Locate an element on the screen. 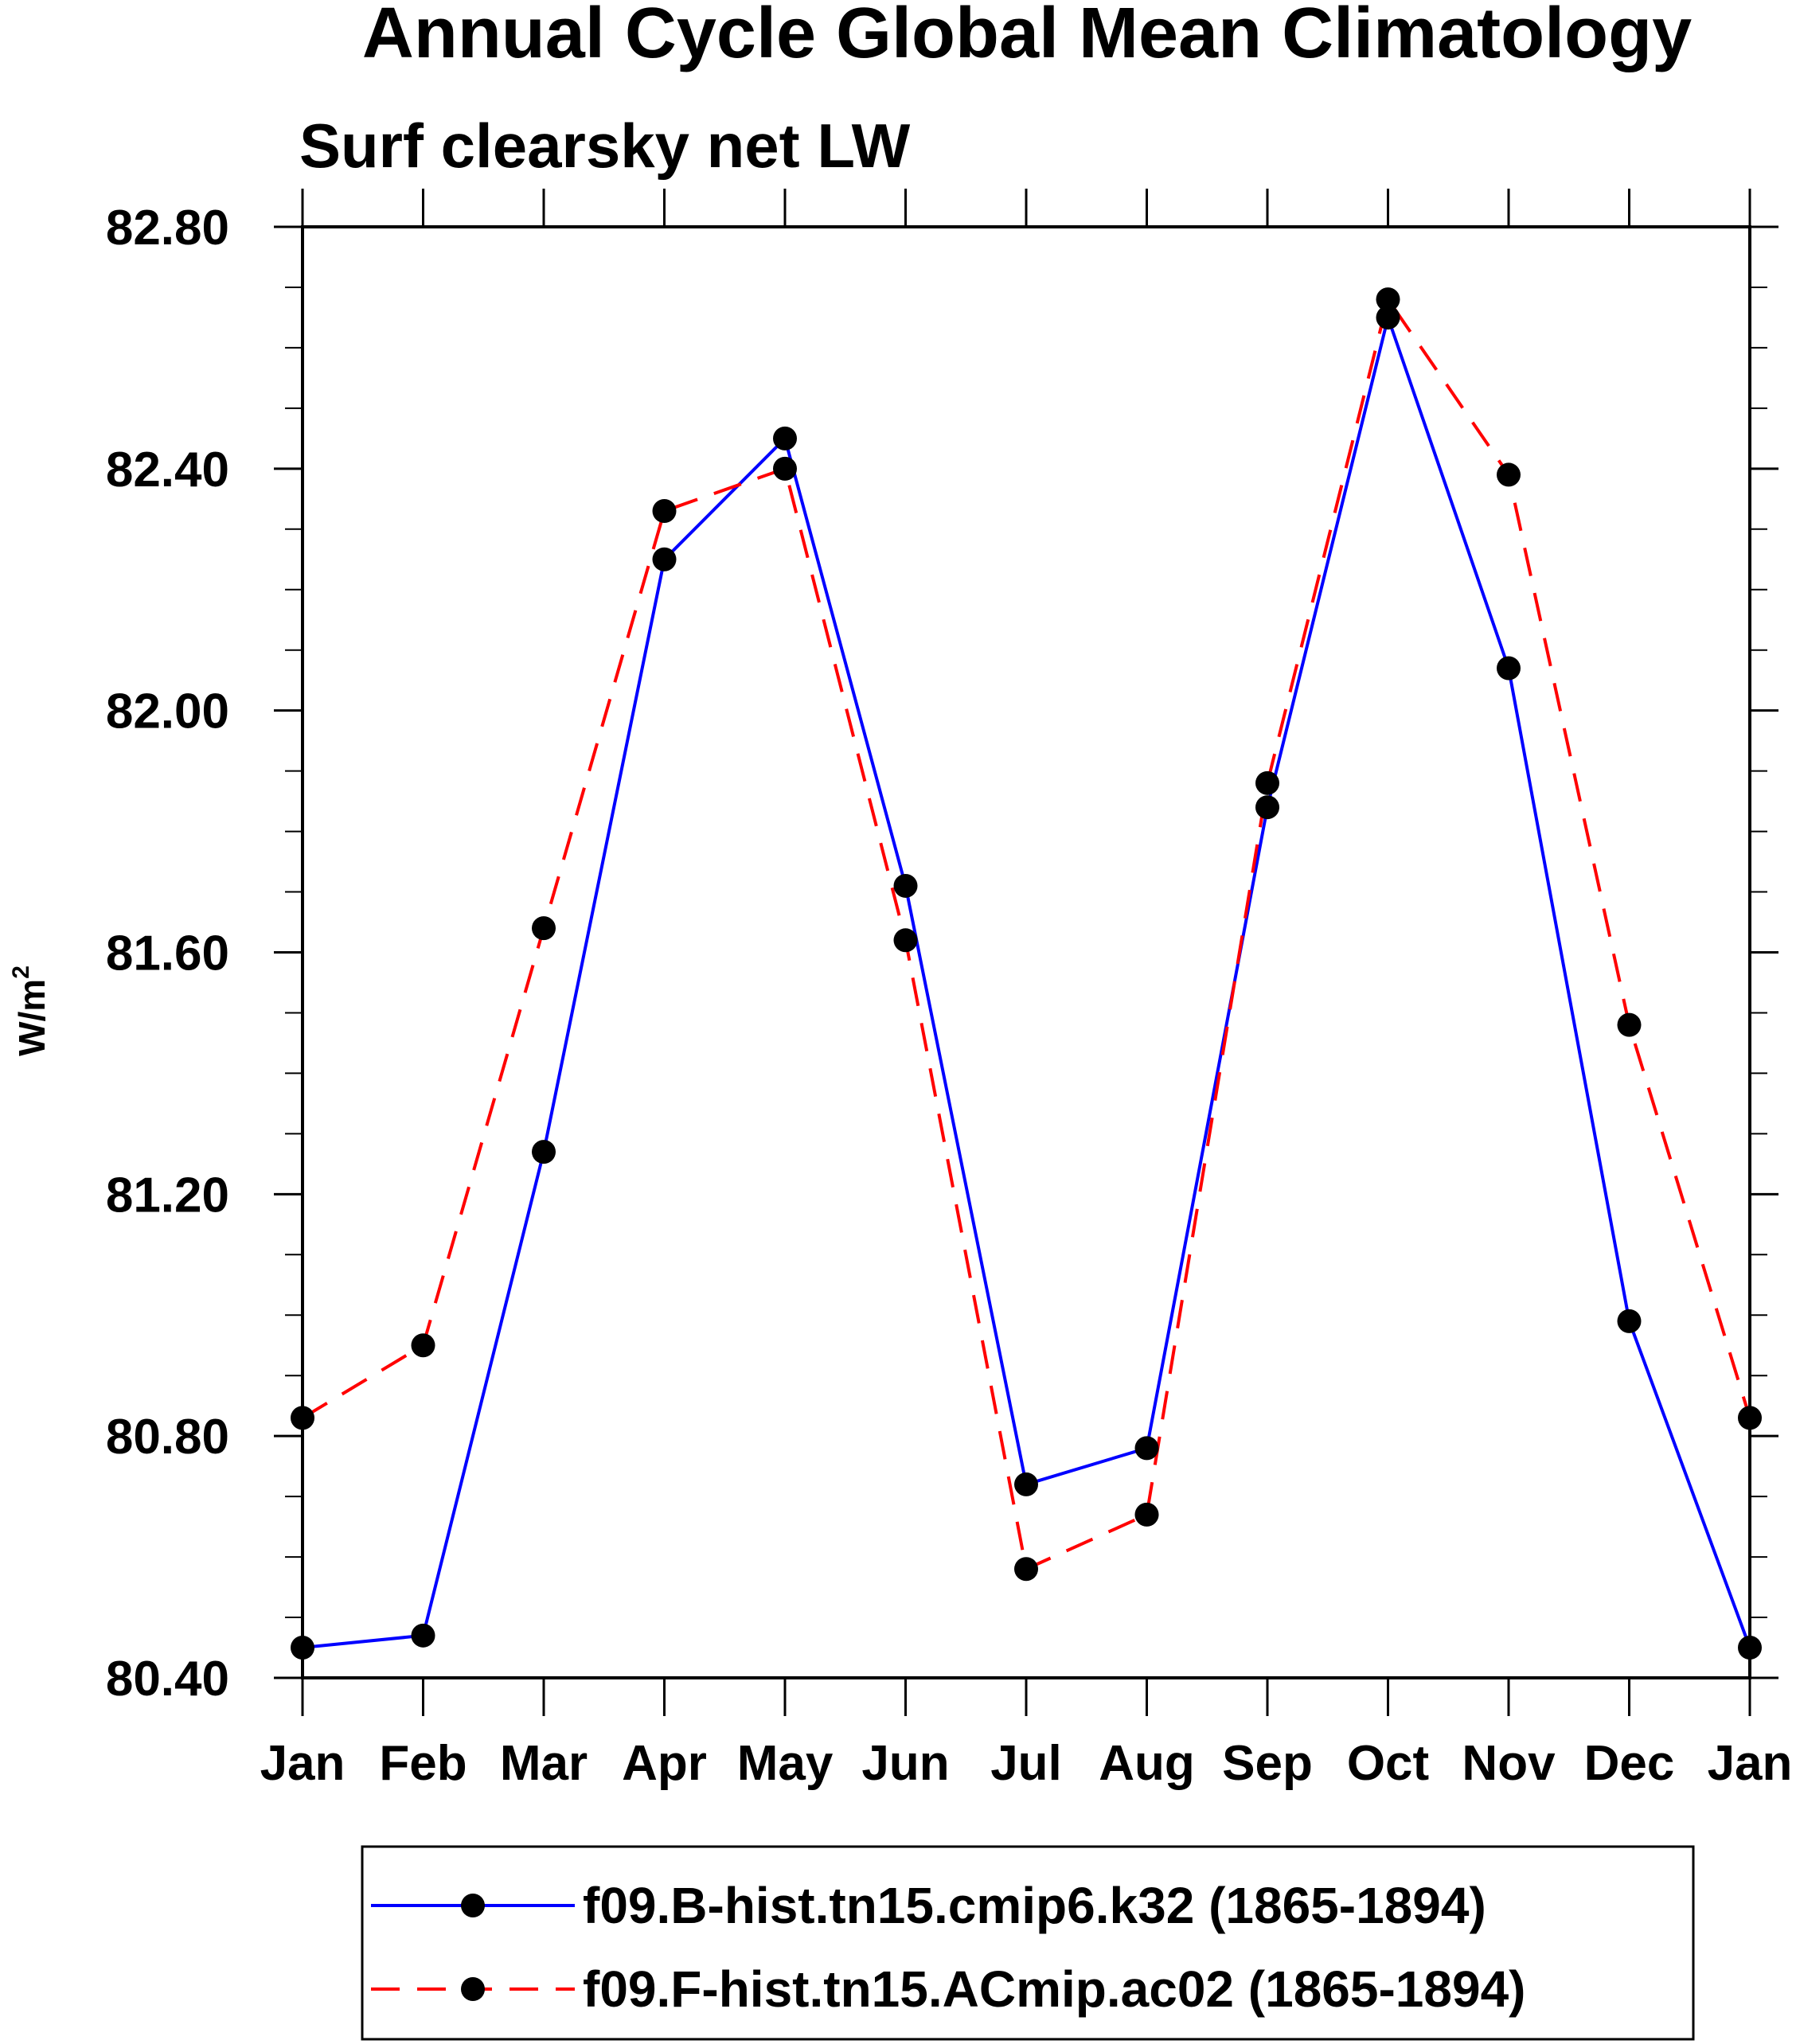  x-tick-label: Aug is located at coordinates (1147, 1763).